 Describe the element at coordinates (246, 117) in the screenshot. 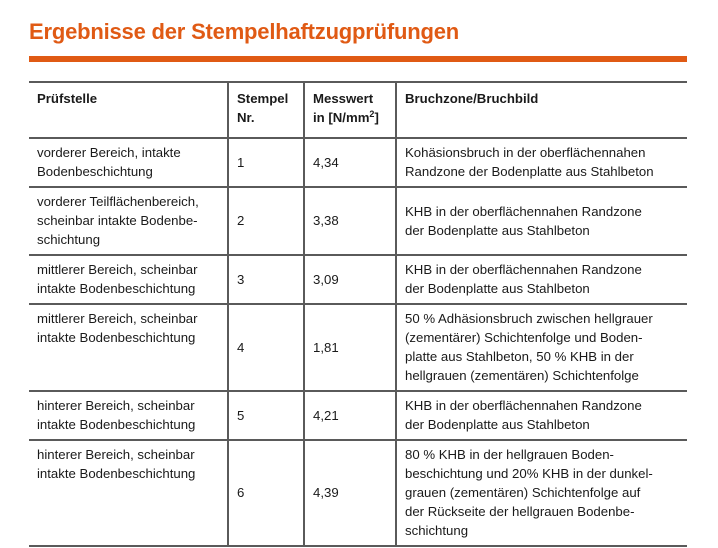

I see `header-stempel-line2: Nr.` at that location.